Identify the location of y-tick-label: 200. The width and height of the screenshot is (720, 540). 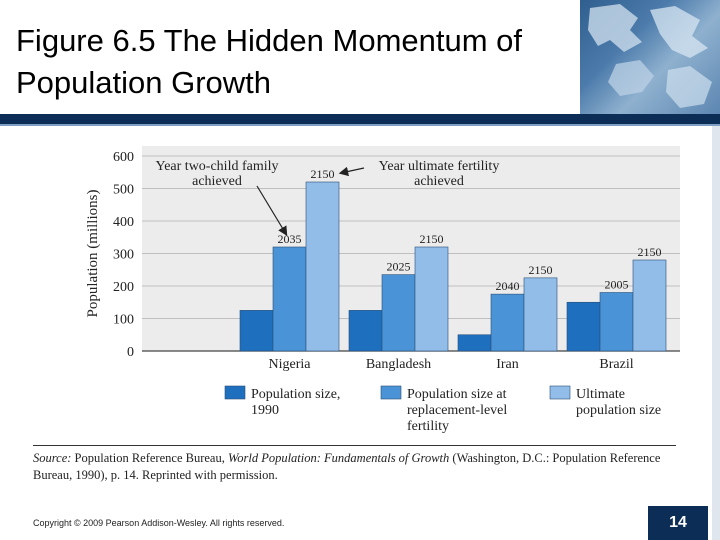
(123, 287).